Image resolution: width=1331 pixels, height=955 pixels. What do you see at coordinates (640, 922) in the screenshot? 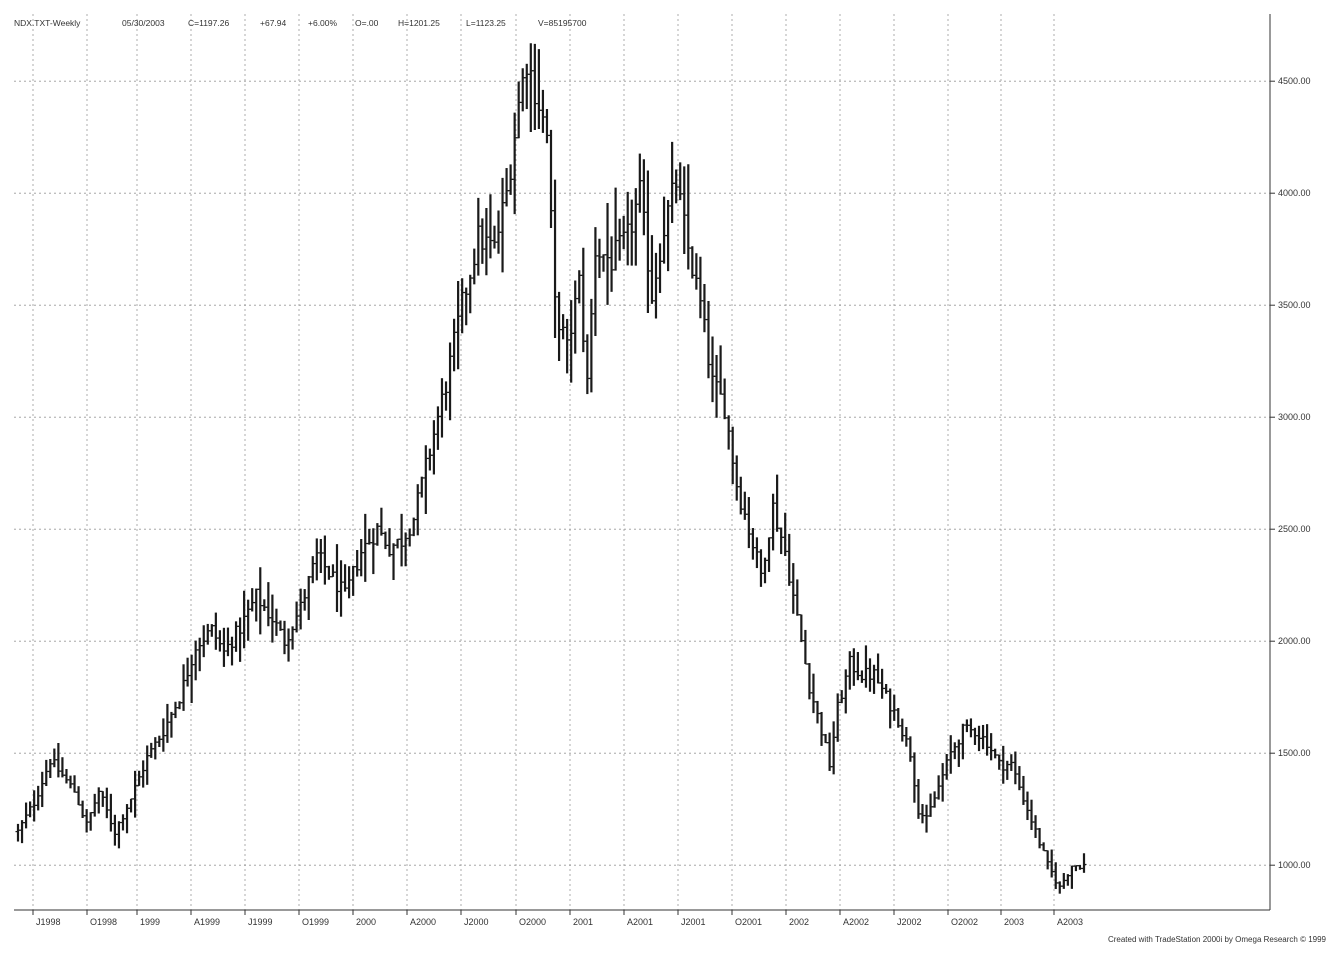
I see `x-tick-label: A2001` at bounding box center [640, 922].